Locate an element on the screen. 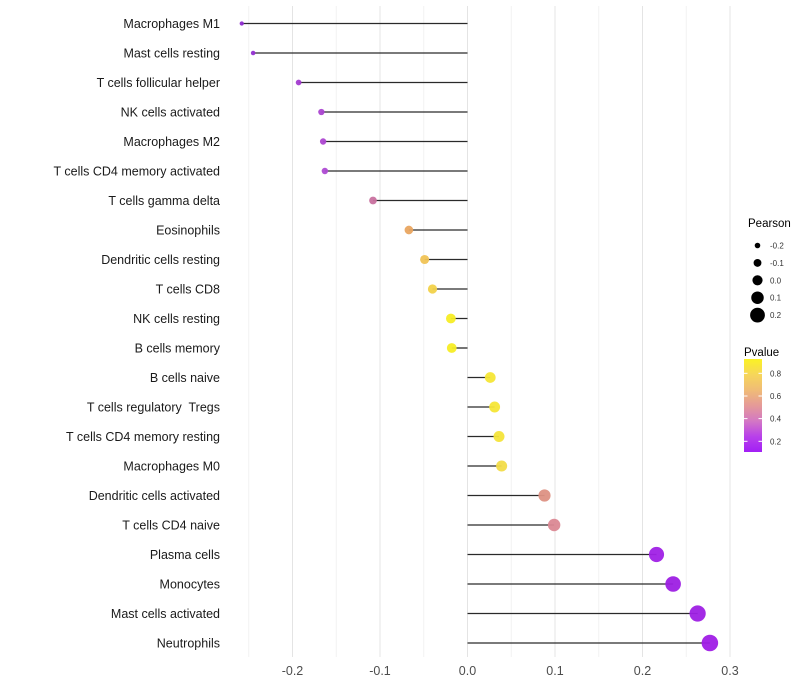 This screenshot has height=700, width=800. category-label: T cells CD4 naive is located at coordinates (171, 526).